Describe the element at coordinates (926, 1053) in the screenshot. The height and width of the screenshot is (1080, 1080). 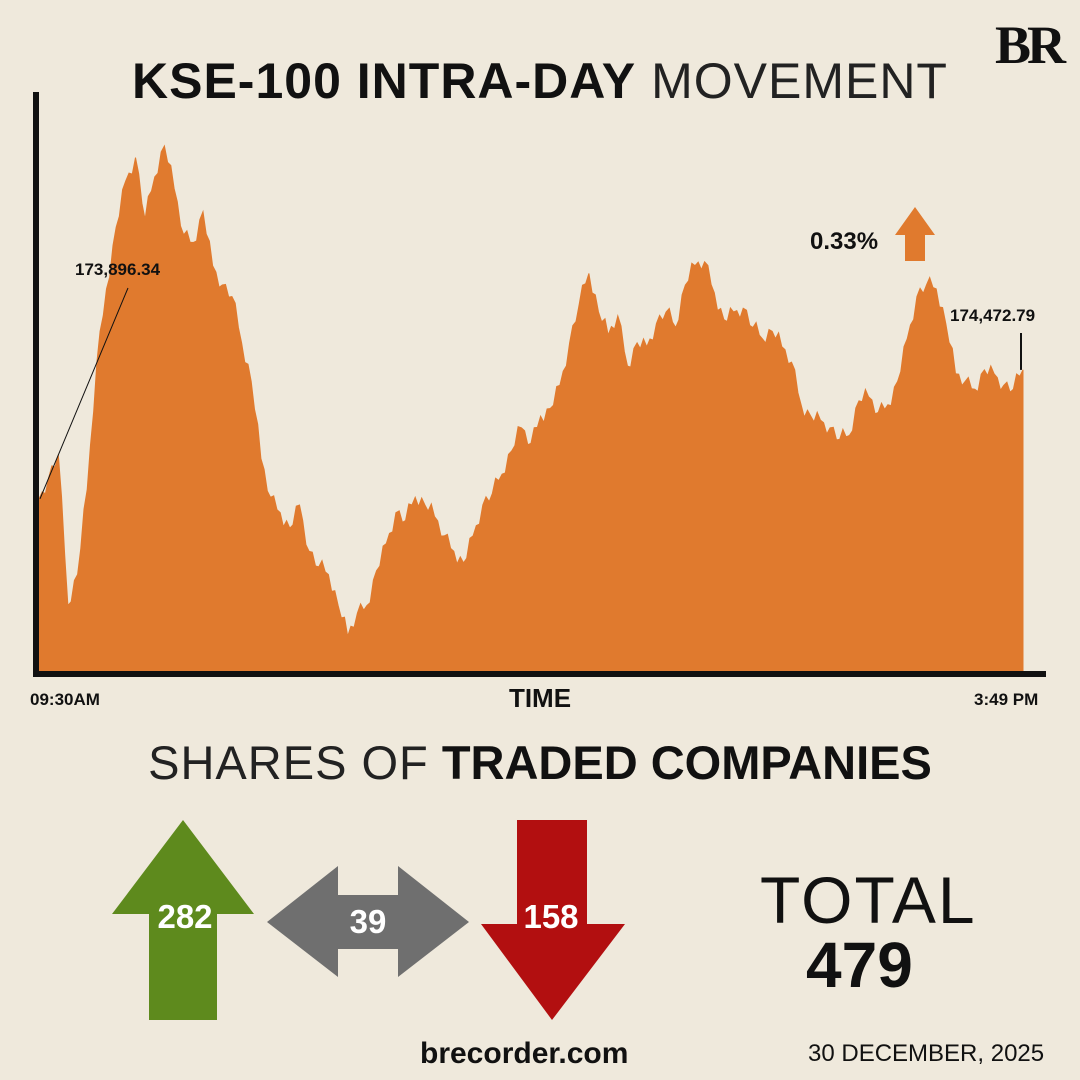
I see `date: 30 DECEMBER, 2025` at that location.